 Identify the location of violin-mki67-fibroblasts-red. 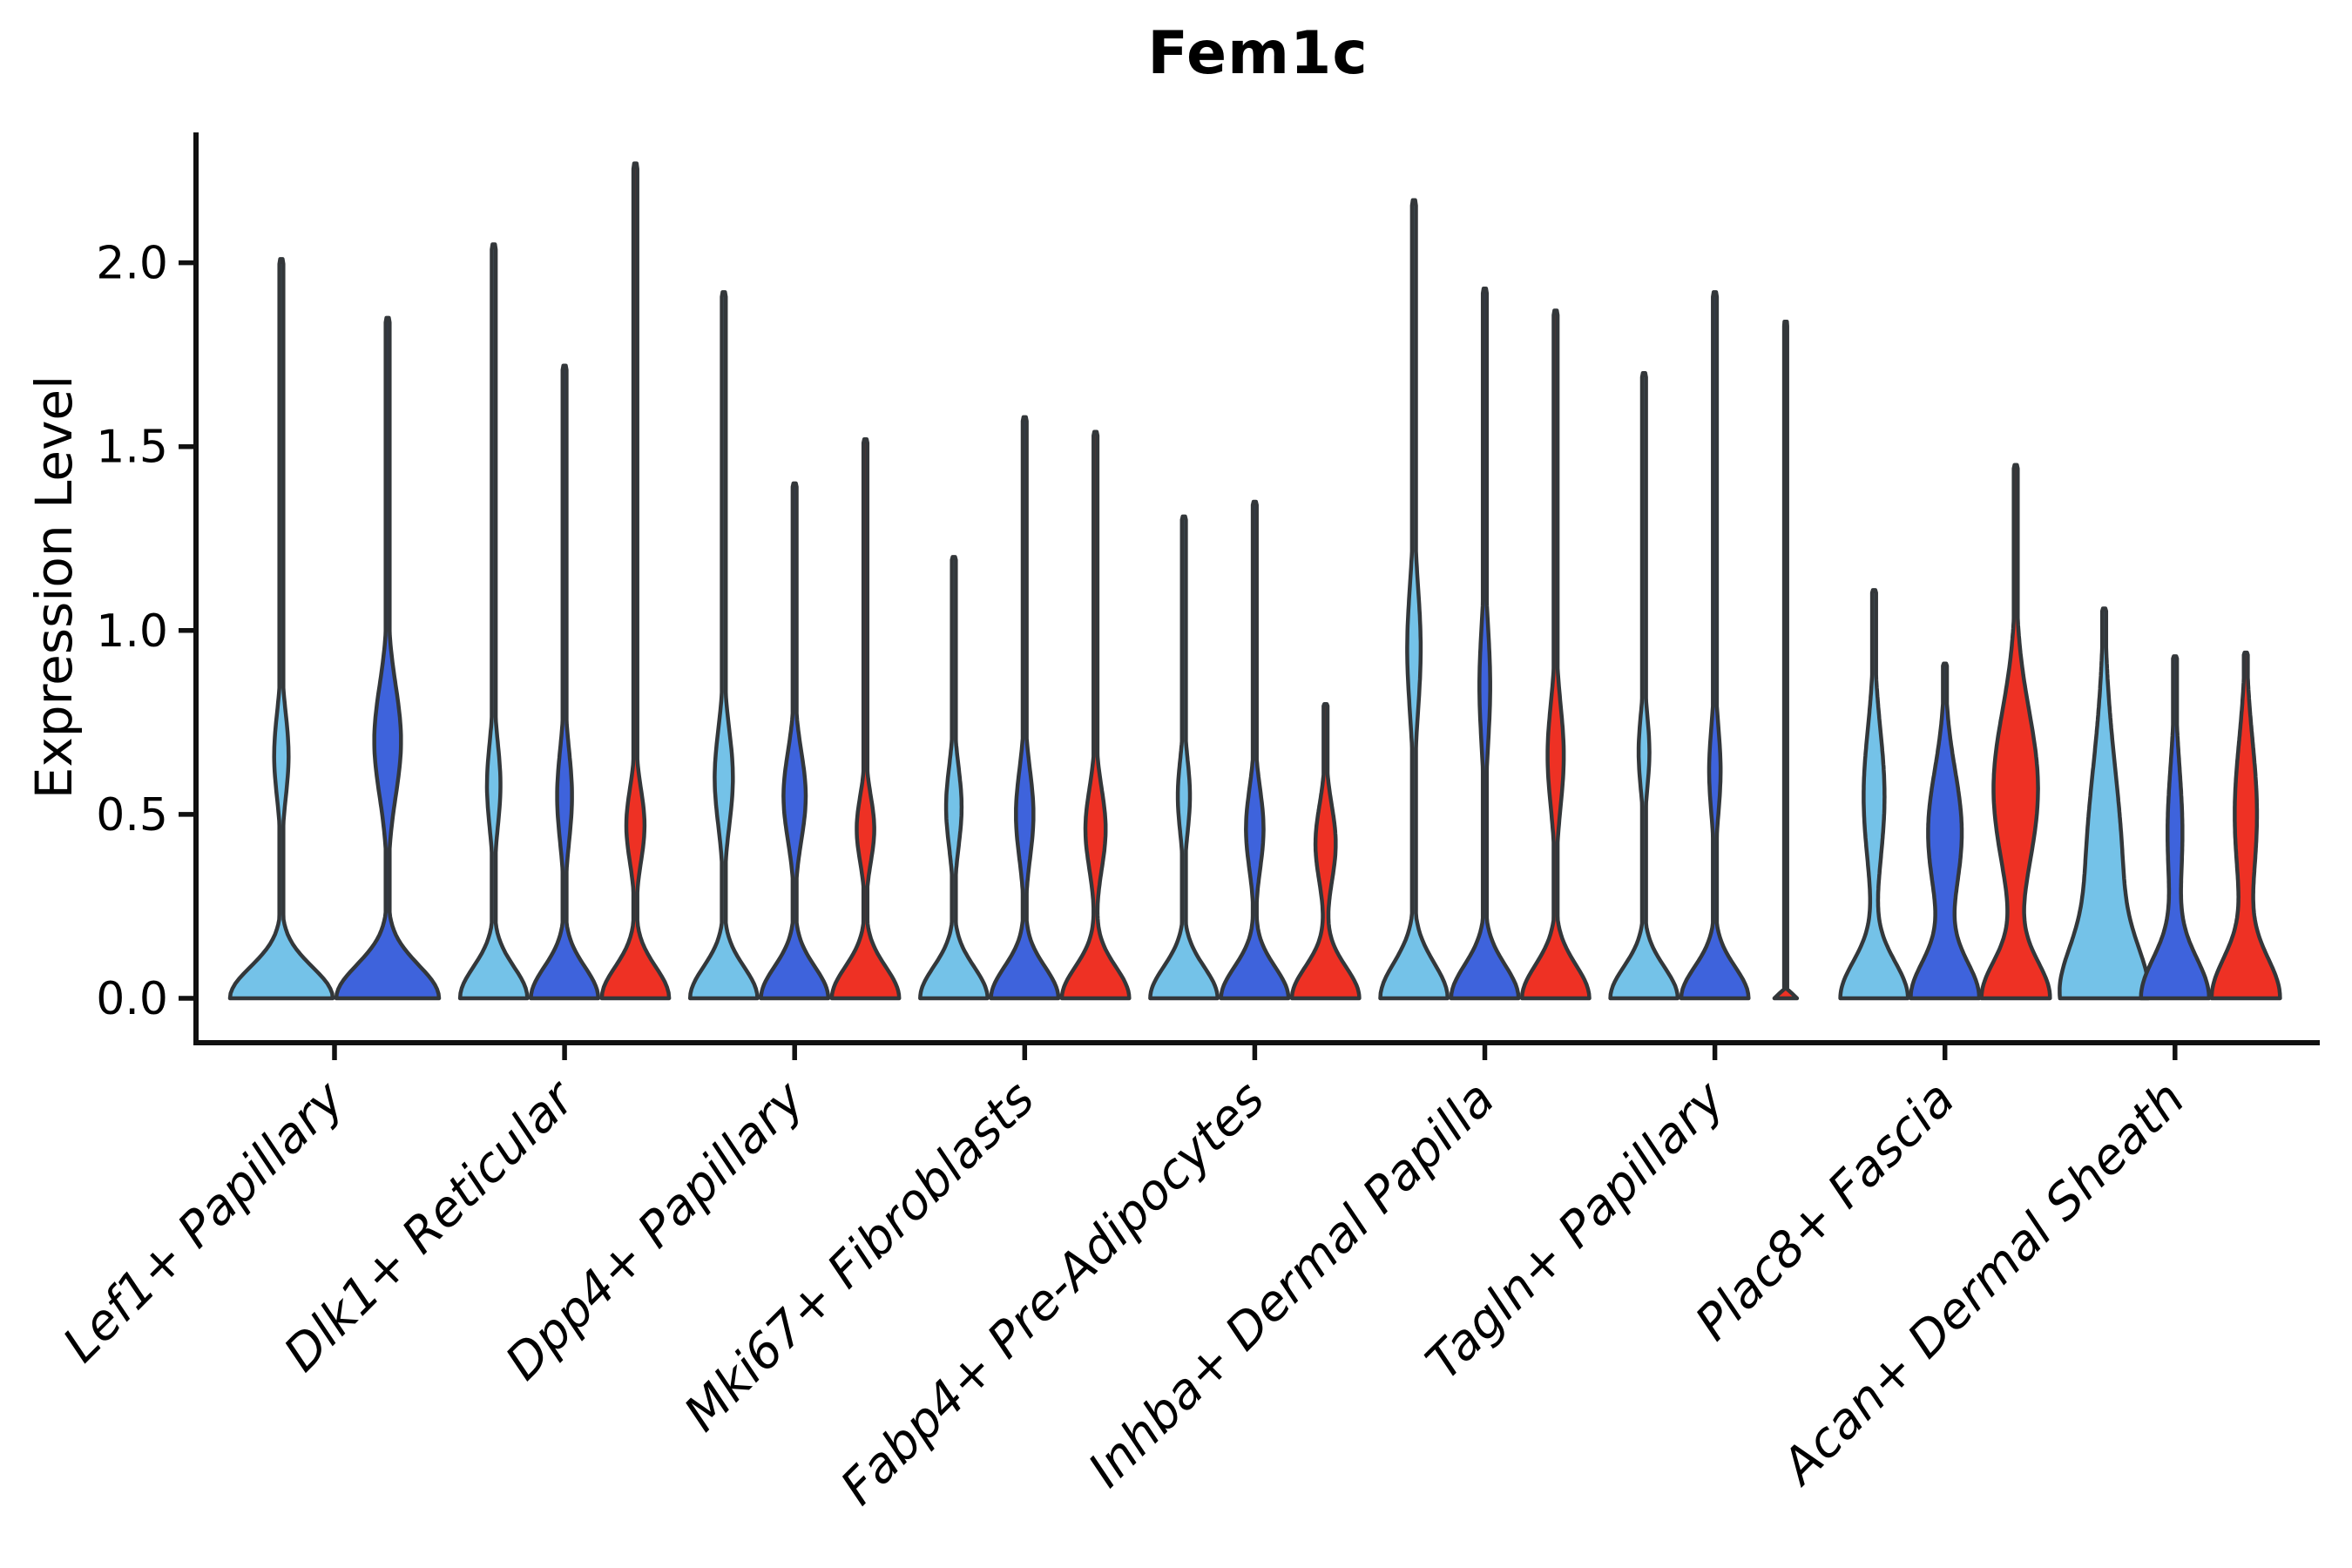
(1095, 715).